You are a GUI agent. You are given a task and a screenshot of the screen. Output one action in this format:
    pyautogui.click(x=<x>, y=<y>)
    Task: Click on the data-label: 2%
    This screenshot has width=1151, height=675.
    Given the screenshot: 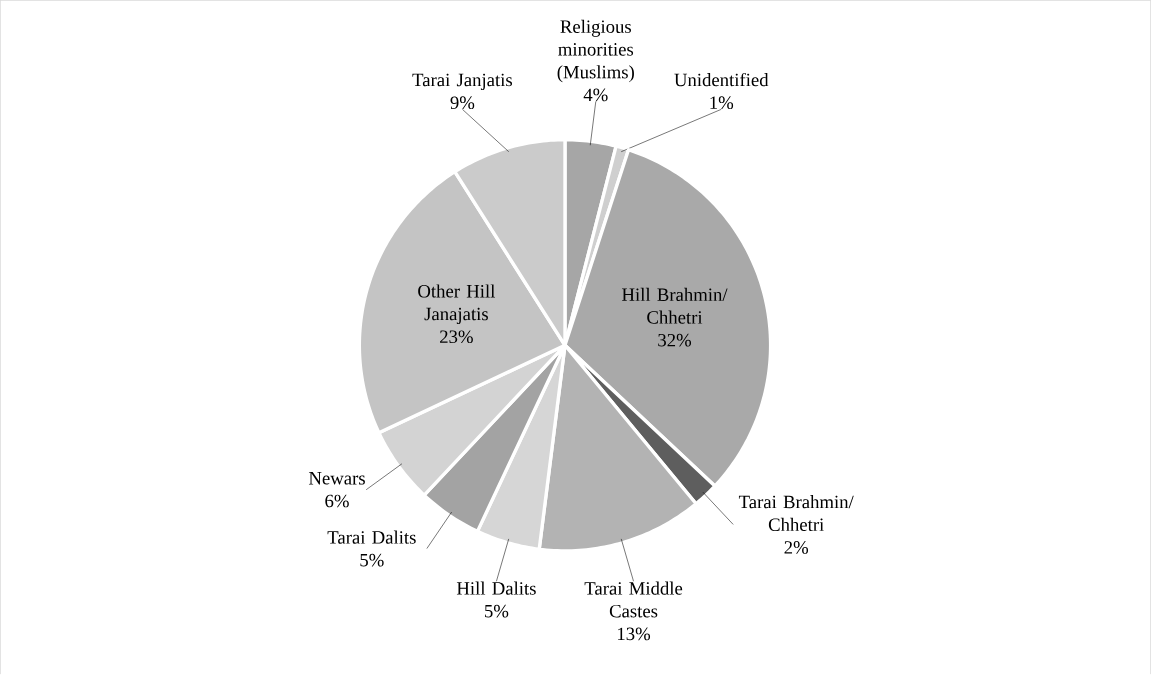 What is the action you would take?
    pyautogui.click(x=796, y=548)
    